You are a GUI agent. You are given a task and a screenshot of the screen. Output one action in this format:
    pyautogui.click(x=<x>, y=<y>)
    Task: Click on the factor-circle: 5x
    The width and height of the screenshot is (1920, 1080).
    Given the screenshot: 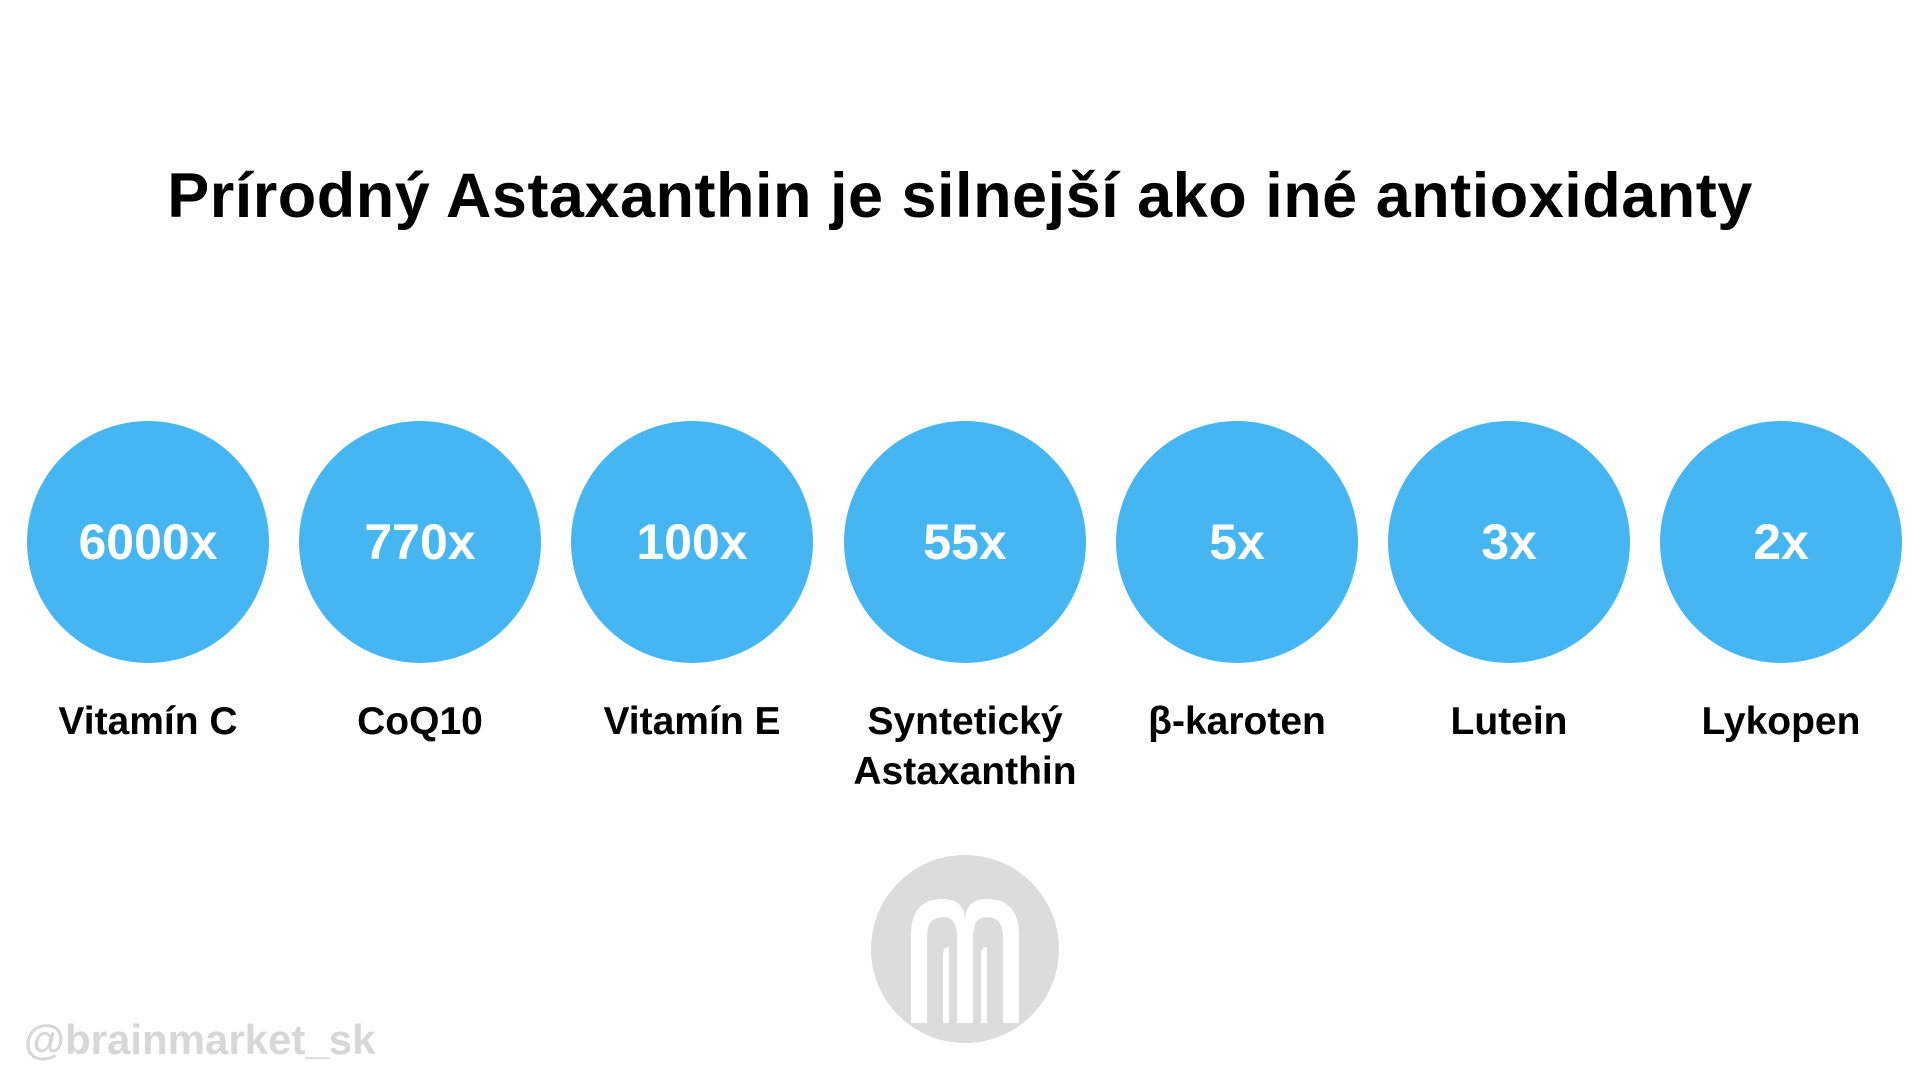 What is the action you would take?
    pyautogui.click(x=1237, y=542)
    